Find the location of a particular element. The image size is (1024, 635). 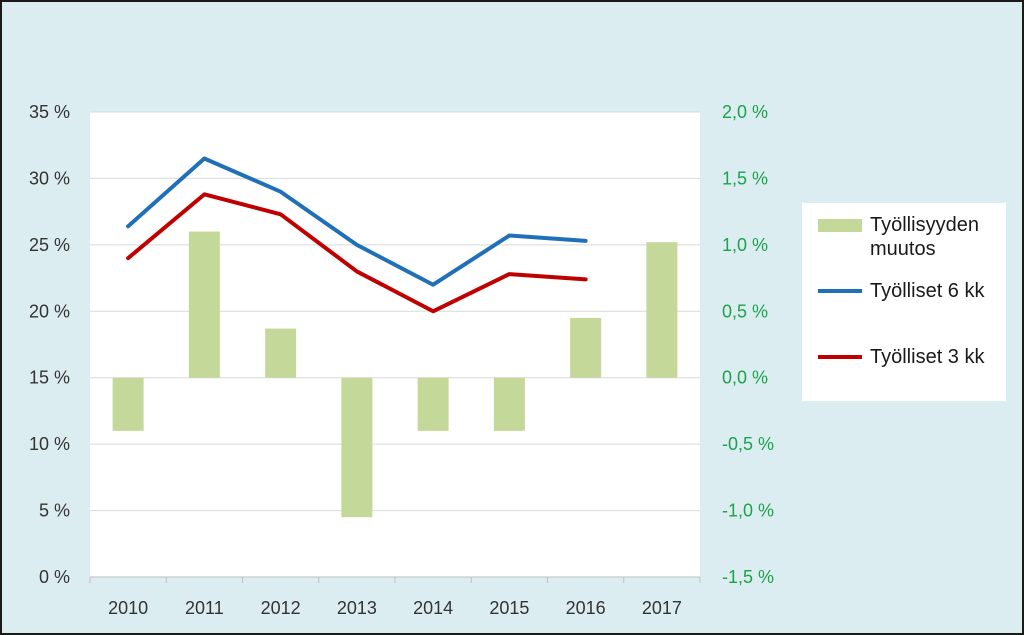

x-axis: 2010 2011 2012 2013 2014 2015 2016 2017 is located at coordinates (395, 597).